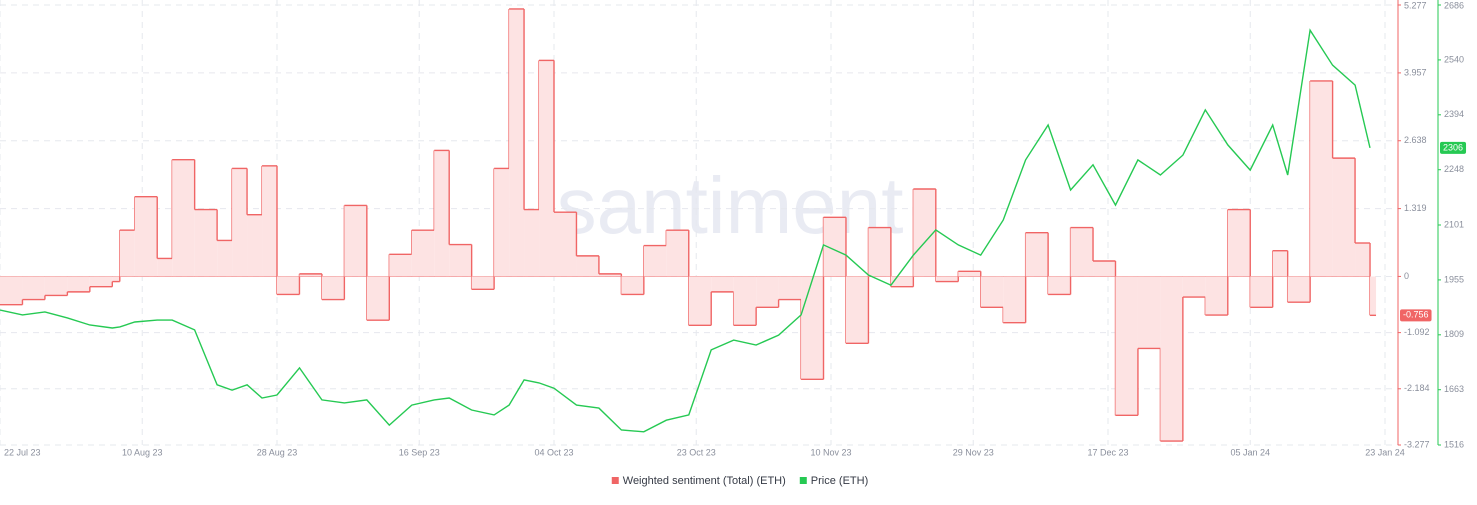  What do you see at coordinates (1415, 140) in the screenshot?
I see `y-tick-label: 2.638` at bounding box center [1415, 140].